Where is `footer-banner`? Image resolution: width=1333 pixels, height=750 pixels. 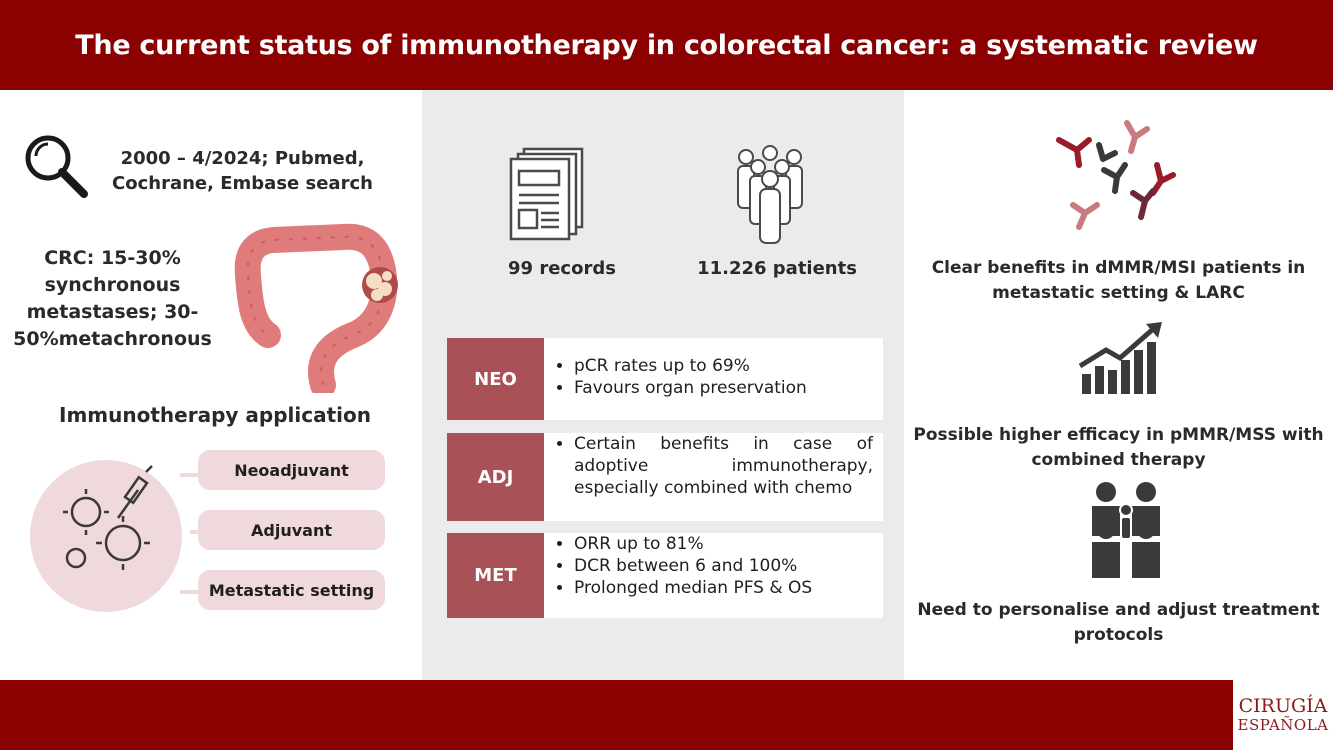 footer-banner is located at coordinates (666, 715).